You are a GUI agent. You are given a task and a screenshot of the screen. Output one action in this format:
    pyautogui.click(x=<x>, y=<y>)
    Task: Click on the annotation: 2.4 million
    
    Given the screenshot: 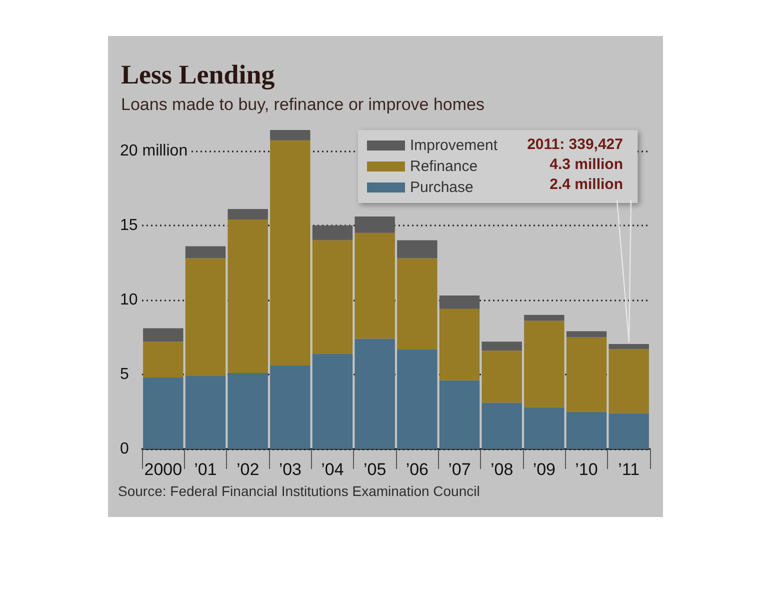 What is the action you would take?
    pyautogui.click(x=586, y=184)
    